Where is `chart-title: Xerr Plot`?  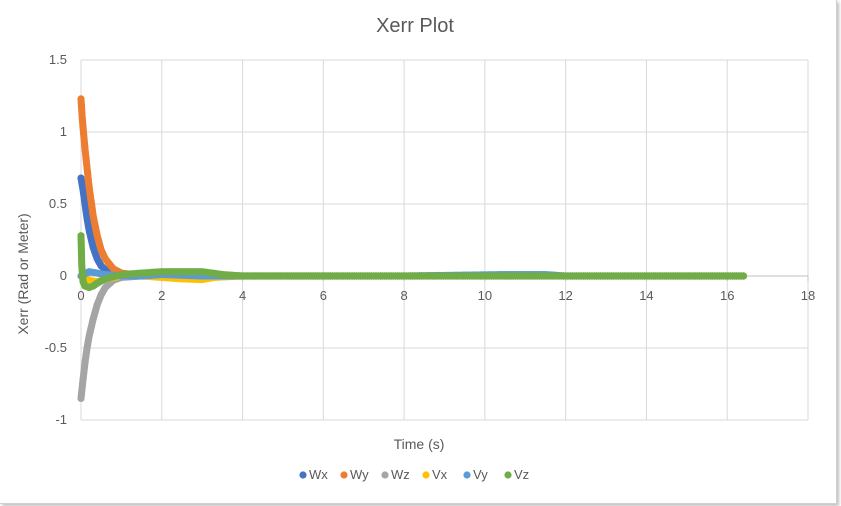 chart-title: Xerr Plot is located at coordinates (415, 26).